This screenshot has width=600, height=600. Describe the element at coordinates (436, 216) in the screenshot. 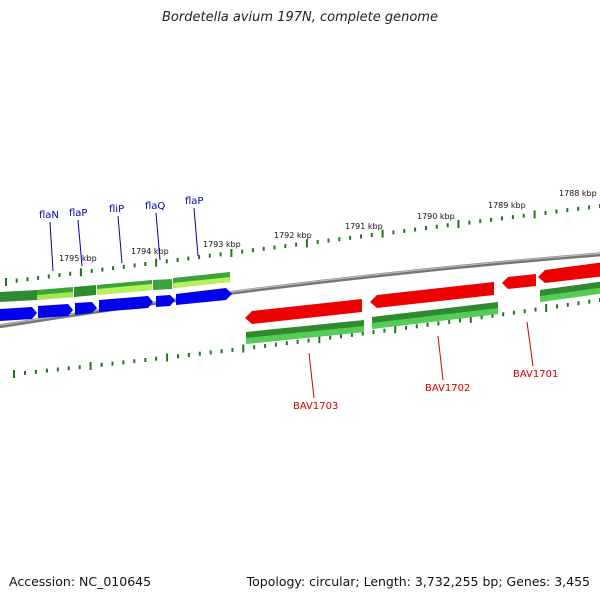

I see `tick-label: 1790 kbp` at that location.